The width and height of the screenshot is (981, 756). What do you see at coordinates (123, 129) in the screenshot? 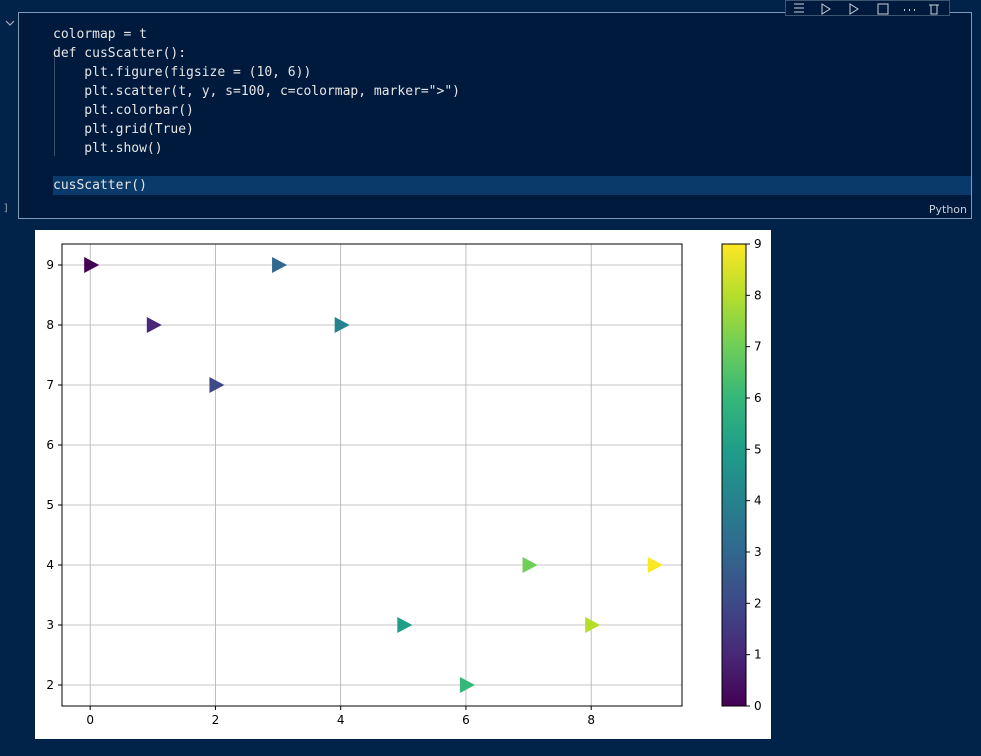
I see `code-line: plt.grid(True)` at bounding box center [123, 129].